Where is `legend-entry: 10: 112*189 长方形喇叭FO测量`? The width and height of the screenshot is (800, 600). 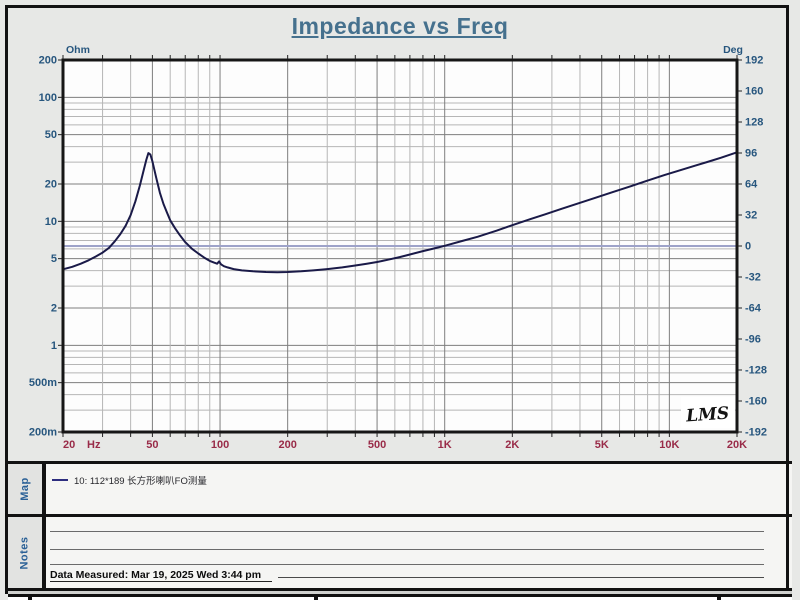 legend-entry: 10: 112*189 长方形喇叭FO测量 is located at coordinates (129, 480).